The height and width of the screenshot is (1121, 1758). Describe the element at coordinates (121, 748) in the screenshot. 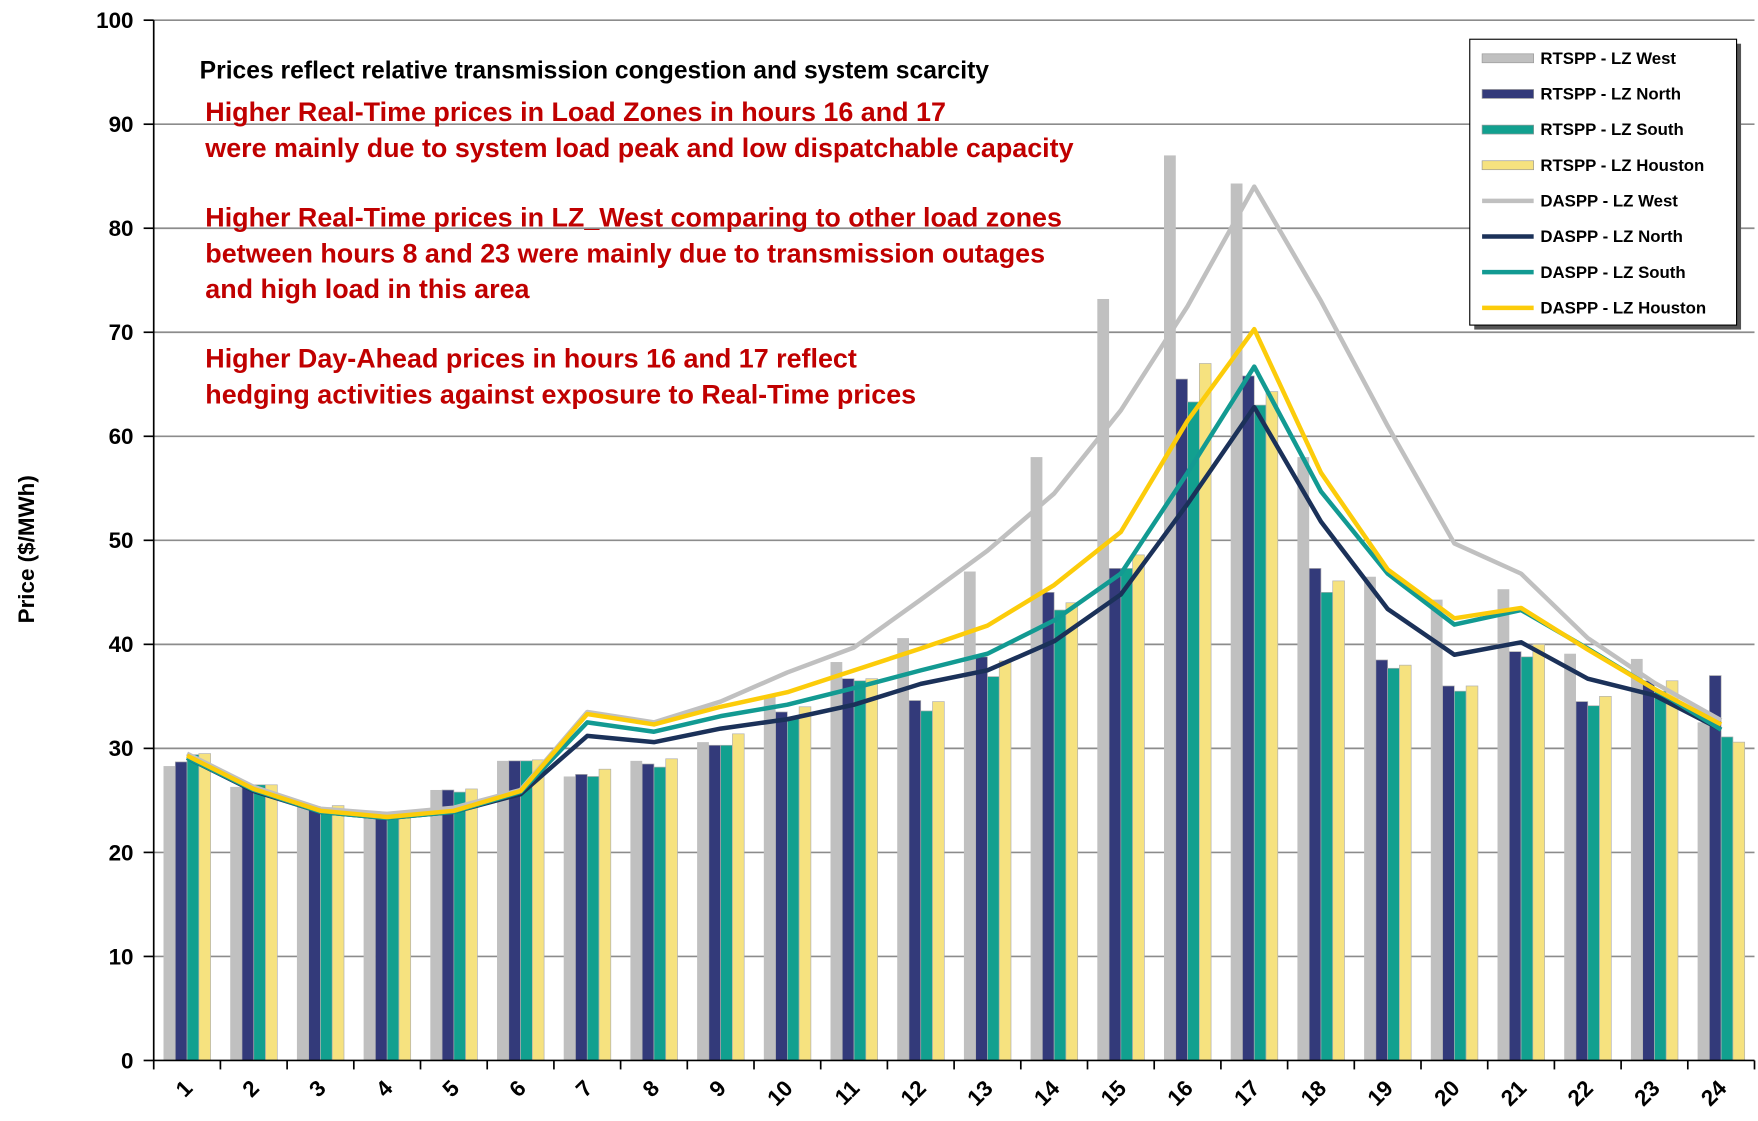

I see `y-tick-label: 30` at that location.